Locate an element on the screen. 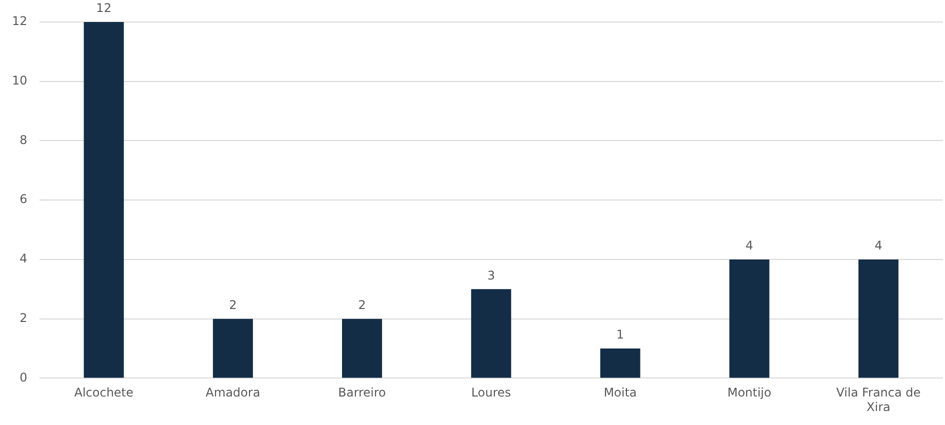  y-tick-label: 8 is located at coordinates (24, 139).